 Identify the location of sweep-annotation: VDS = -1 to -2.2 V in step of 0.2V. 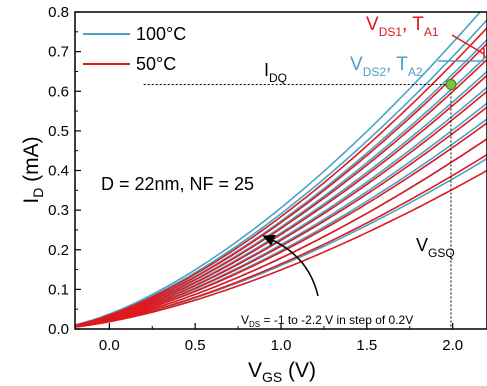
(327, 321).